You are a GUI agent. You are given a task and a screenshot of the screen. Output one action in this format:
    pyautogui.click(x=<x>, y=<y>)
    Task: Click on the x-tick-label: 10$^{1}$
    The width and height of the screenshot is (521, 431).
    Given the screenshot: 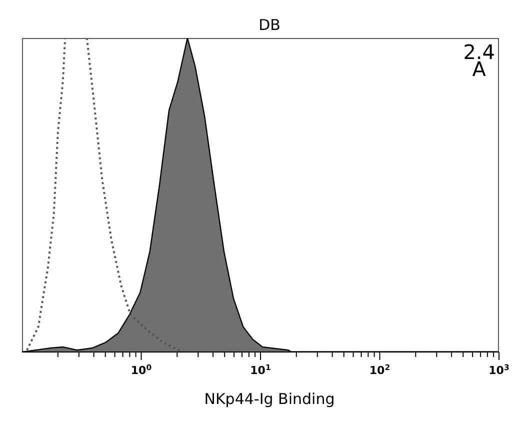 What is the action you would take?
    pyautogui.click(x=260, y=369)
    